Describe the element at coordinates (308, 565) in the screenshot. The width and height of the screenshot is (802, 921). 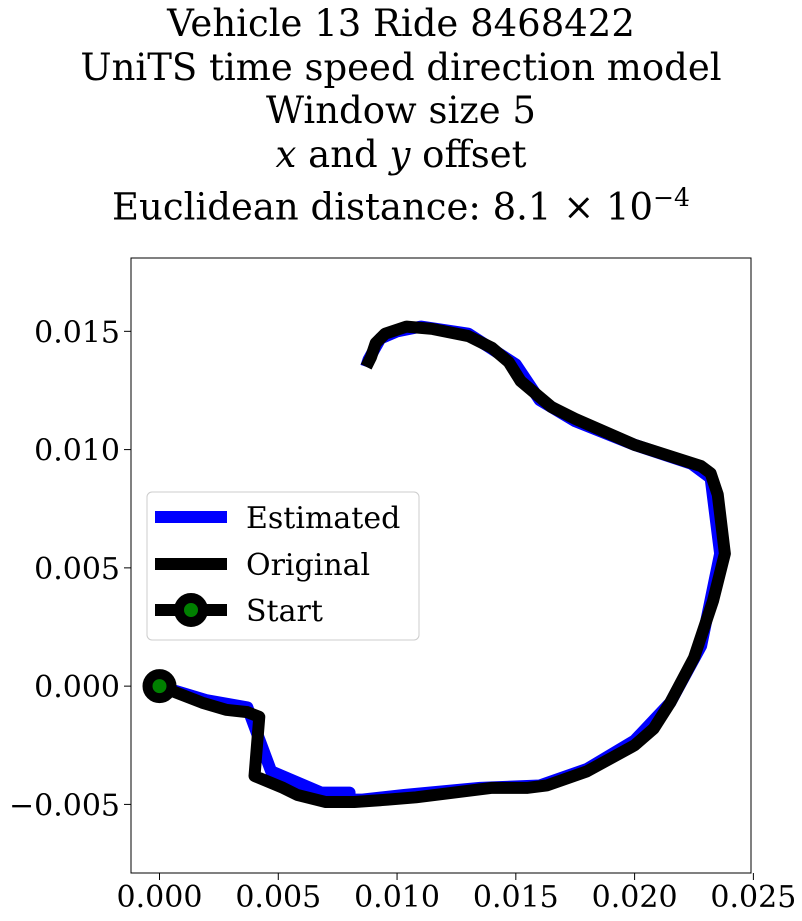
I see `legend-label-original: Original` at that location.